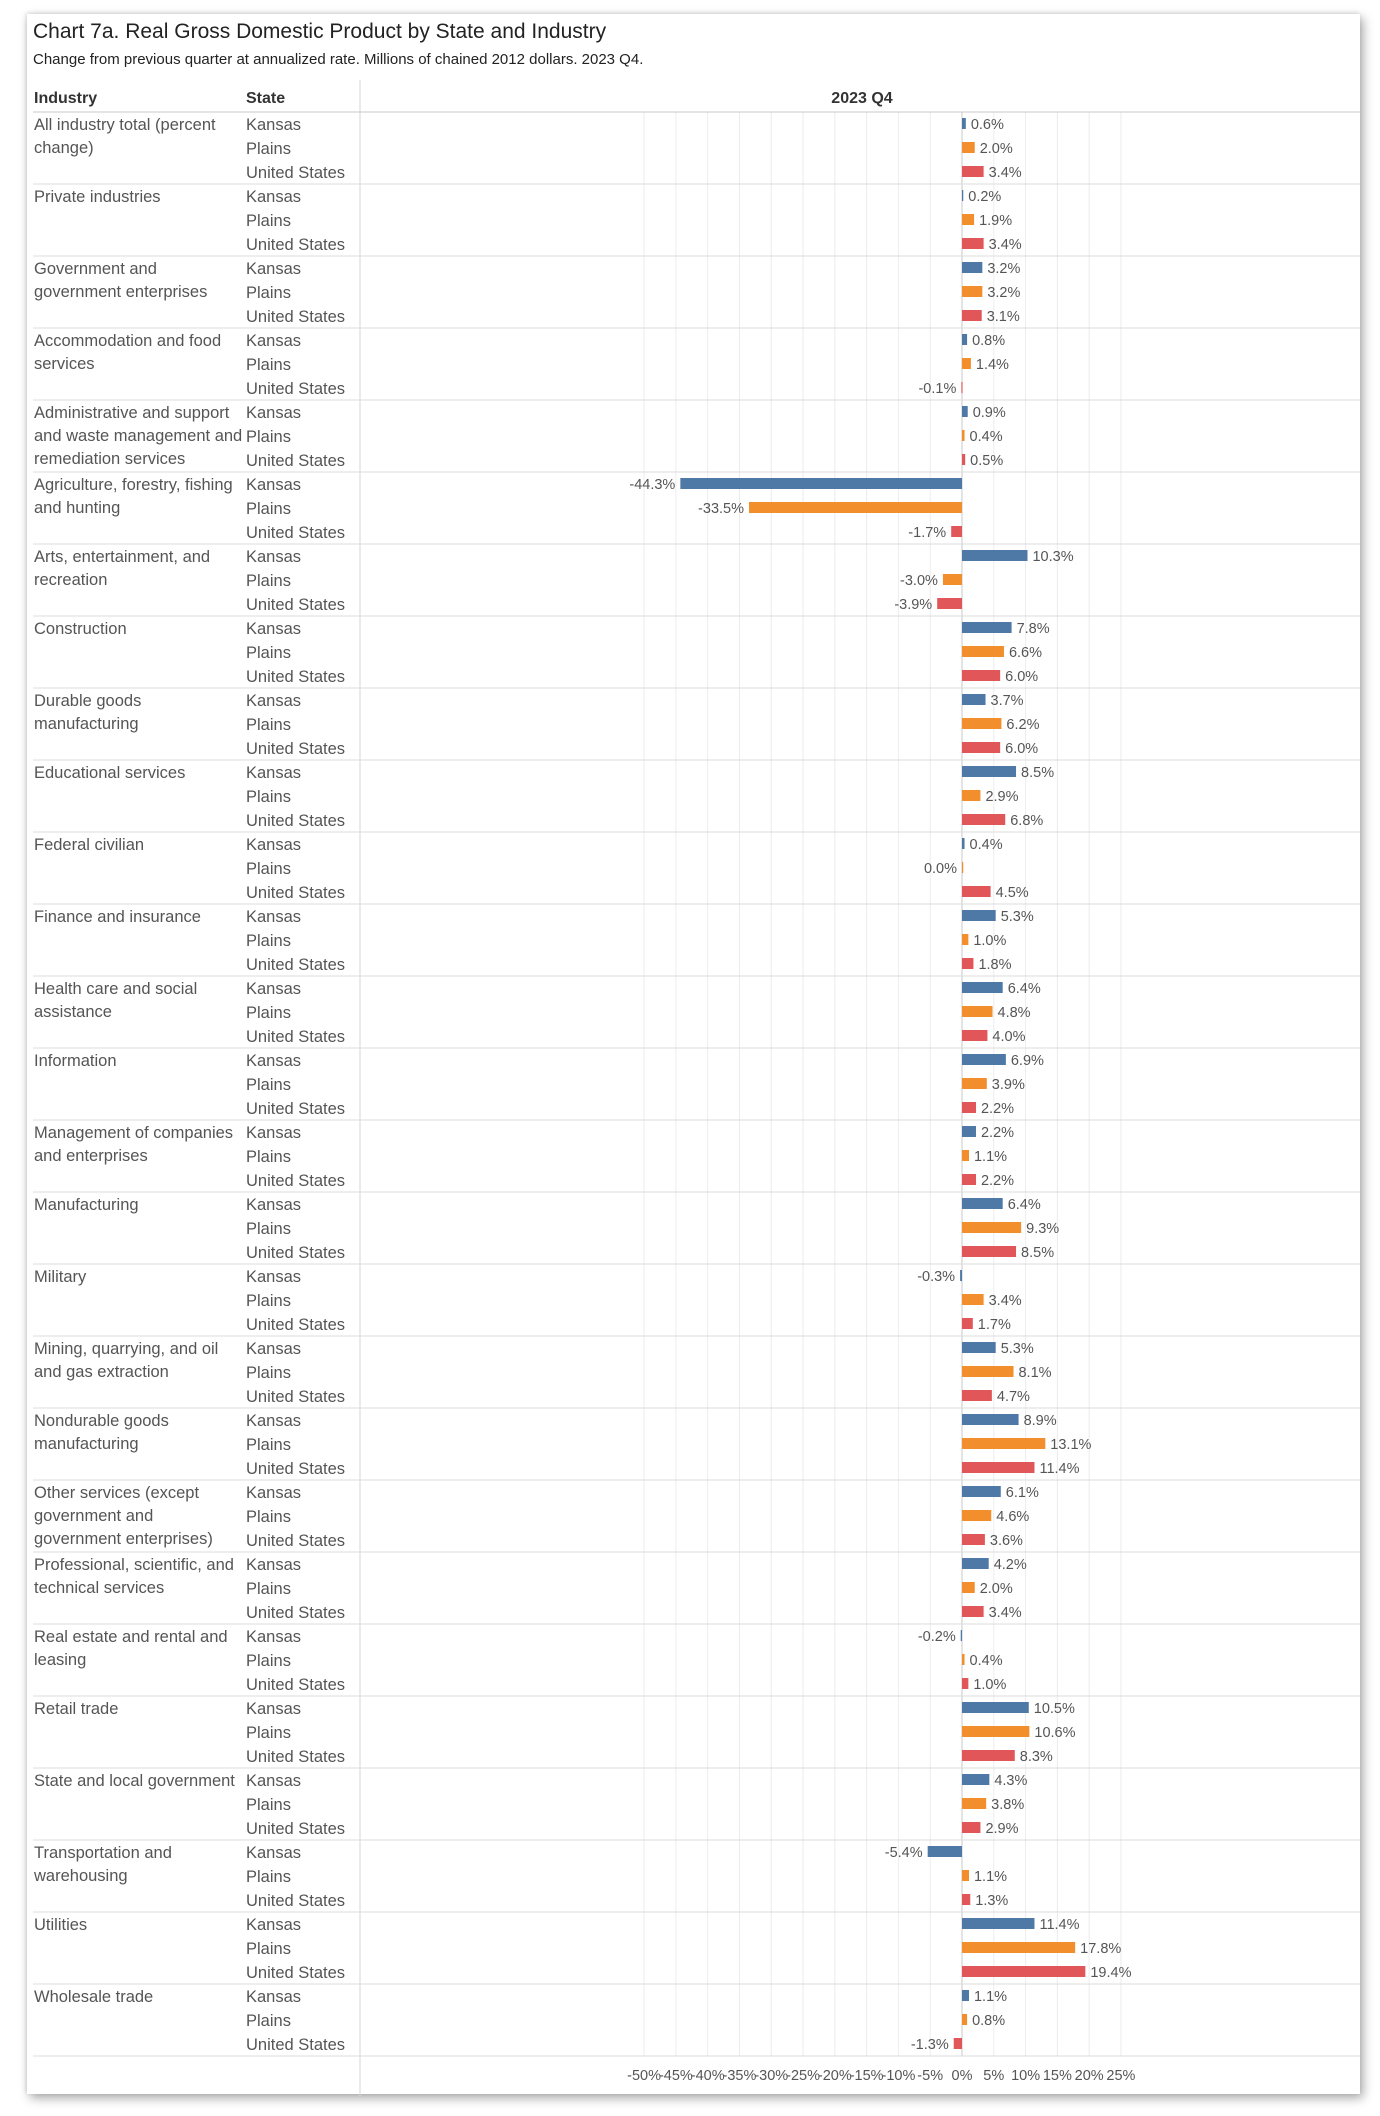 The image size is (1380, 2116). What do you see at coordinates (1017, 917) in the screenshot?
I see `data-label: 5.3%` at bounding box center [1017, 917].